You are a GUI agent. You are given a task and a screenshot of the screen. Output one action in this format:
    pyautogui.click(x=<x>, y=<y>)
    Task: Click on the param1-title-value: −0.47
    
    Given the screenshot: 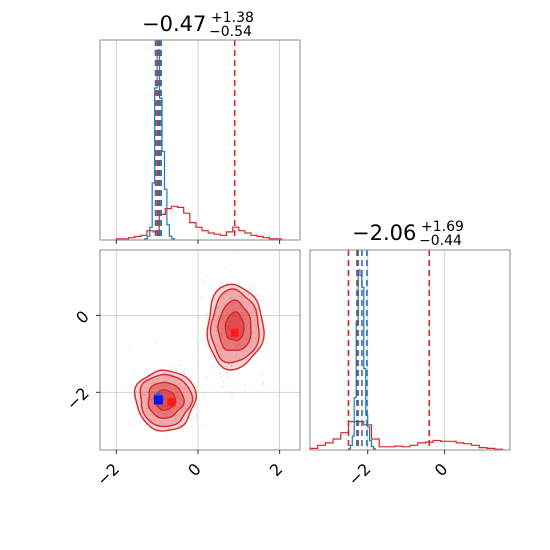 What is the action you would take?
    pyautogui.click(x=174, y=24)
    